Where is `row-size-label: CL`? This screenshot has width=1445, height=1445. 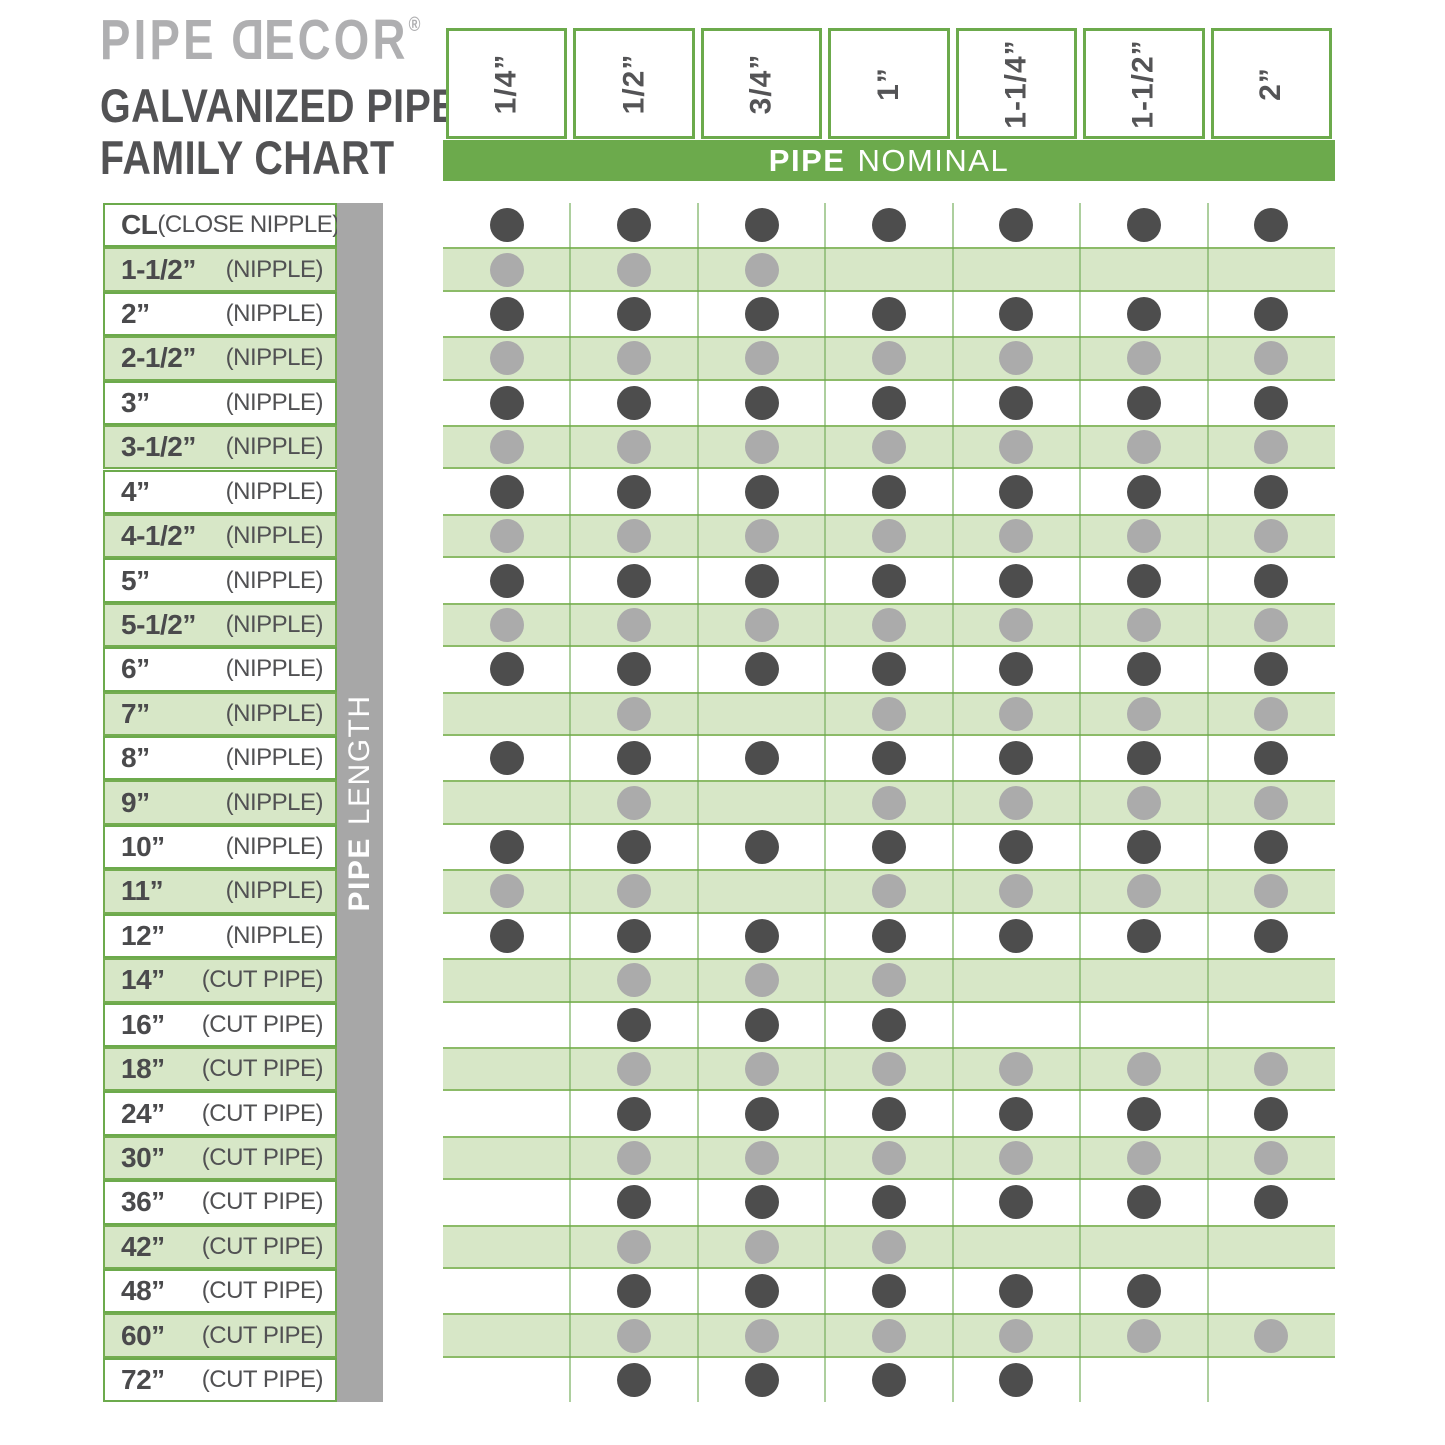
row-size-label: CL is located at coordinates (139, 225).